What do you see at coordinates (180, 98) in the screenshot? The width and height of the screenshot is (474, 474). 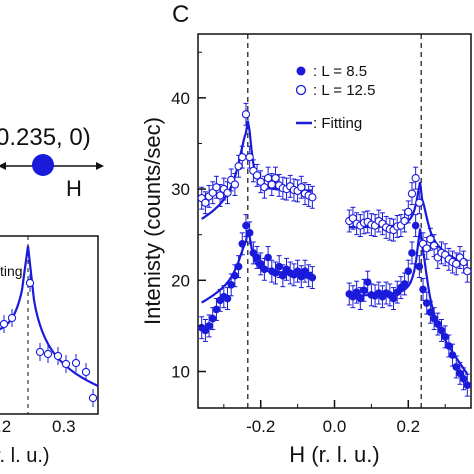 I see `y-tick-label: 40` at bounding box center [180, 98].